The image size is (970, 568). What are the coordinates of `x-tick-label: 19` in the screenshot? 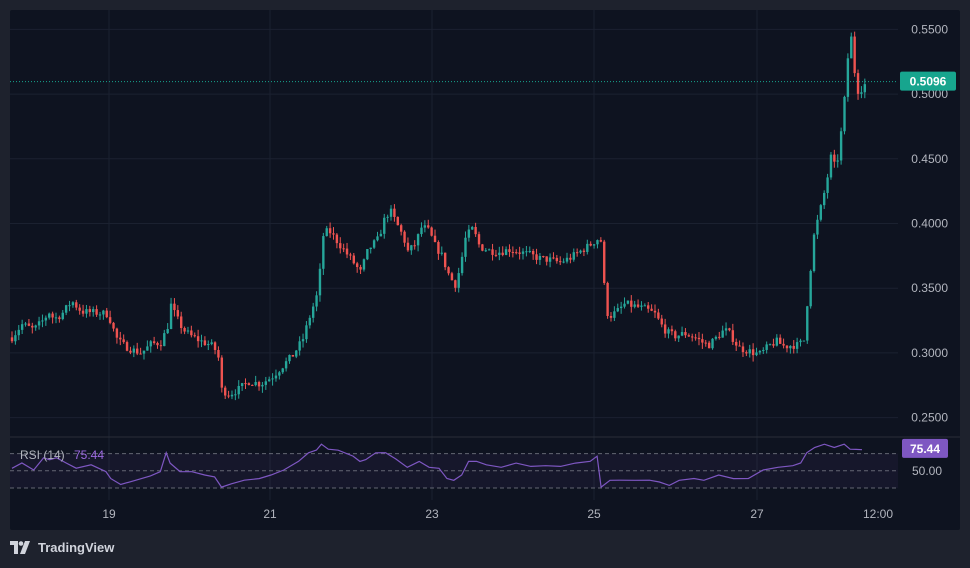 It's located at (109, 514).